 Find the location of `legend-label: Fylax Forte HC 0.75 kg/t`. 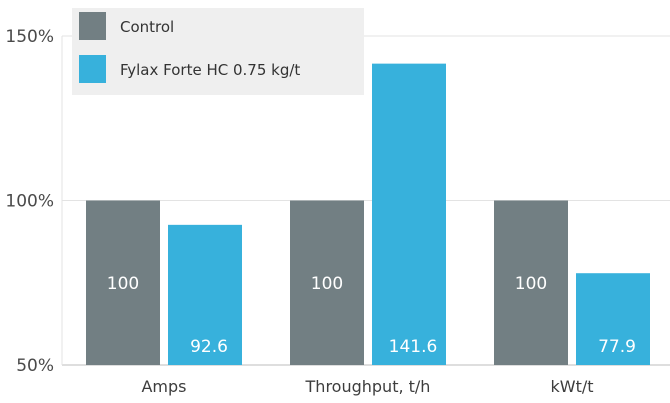

legend-label: Fylax Forte HC 0.75 kg/t is located at coordinates (210, 70).